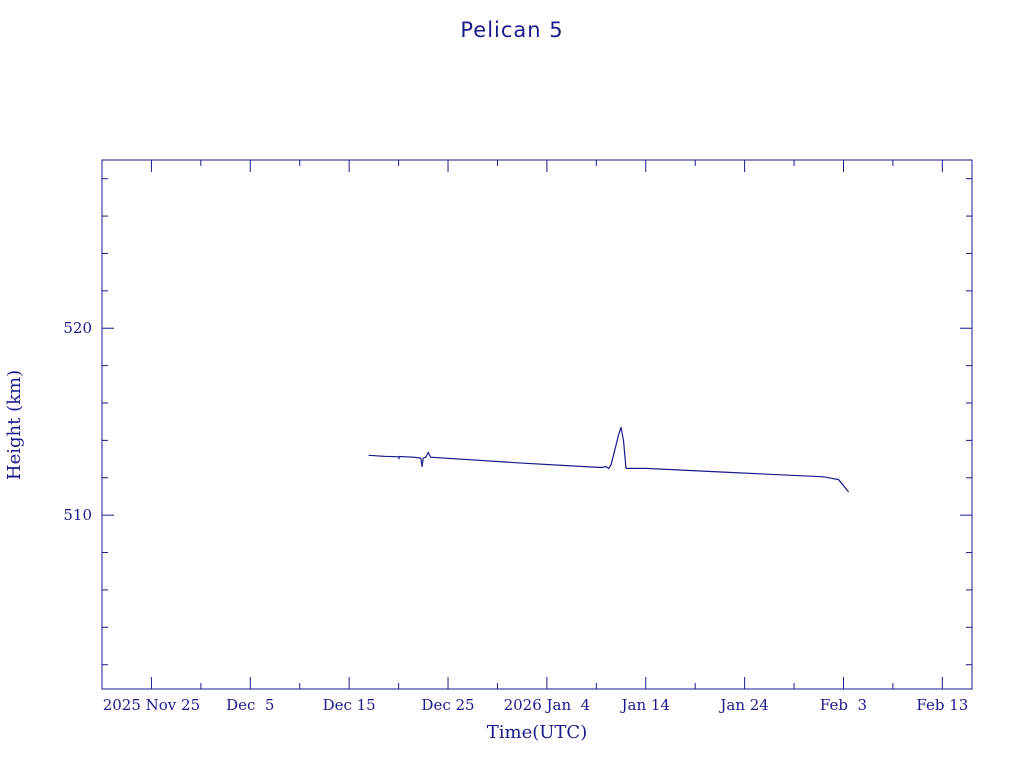 The height and width of the screenshot is (768, 1024). I want to click on series-line, so click(608, 460).